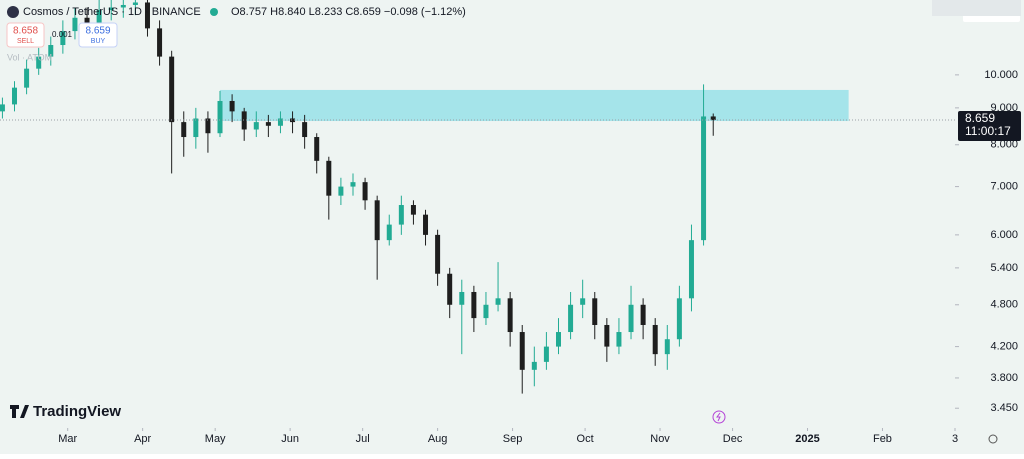  Describe the element at coordinates (1004, 408) in the screenshot. I see `y-tick-label: 3.450` at that location.